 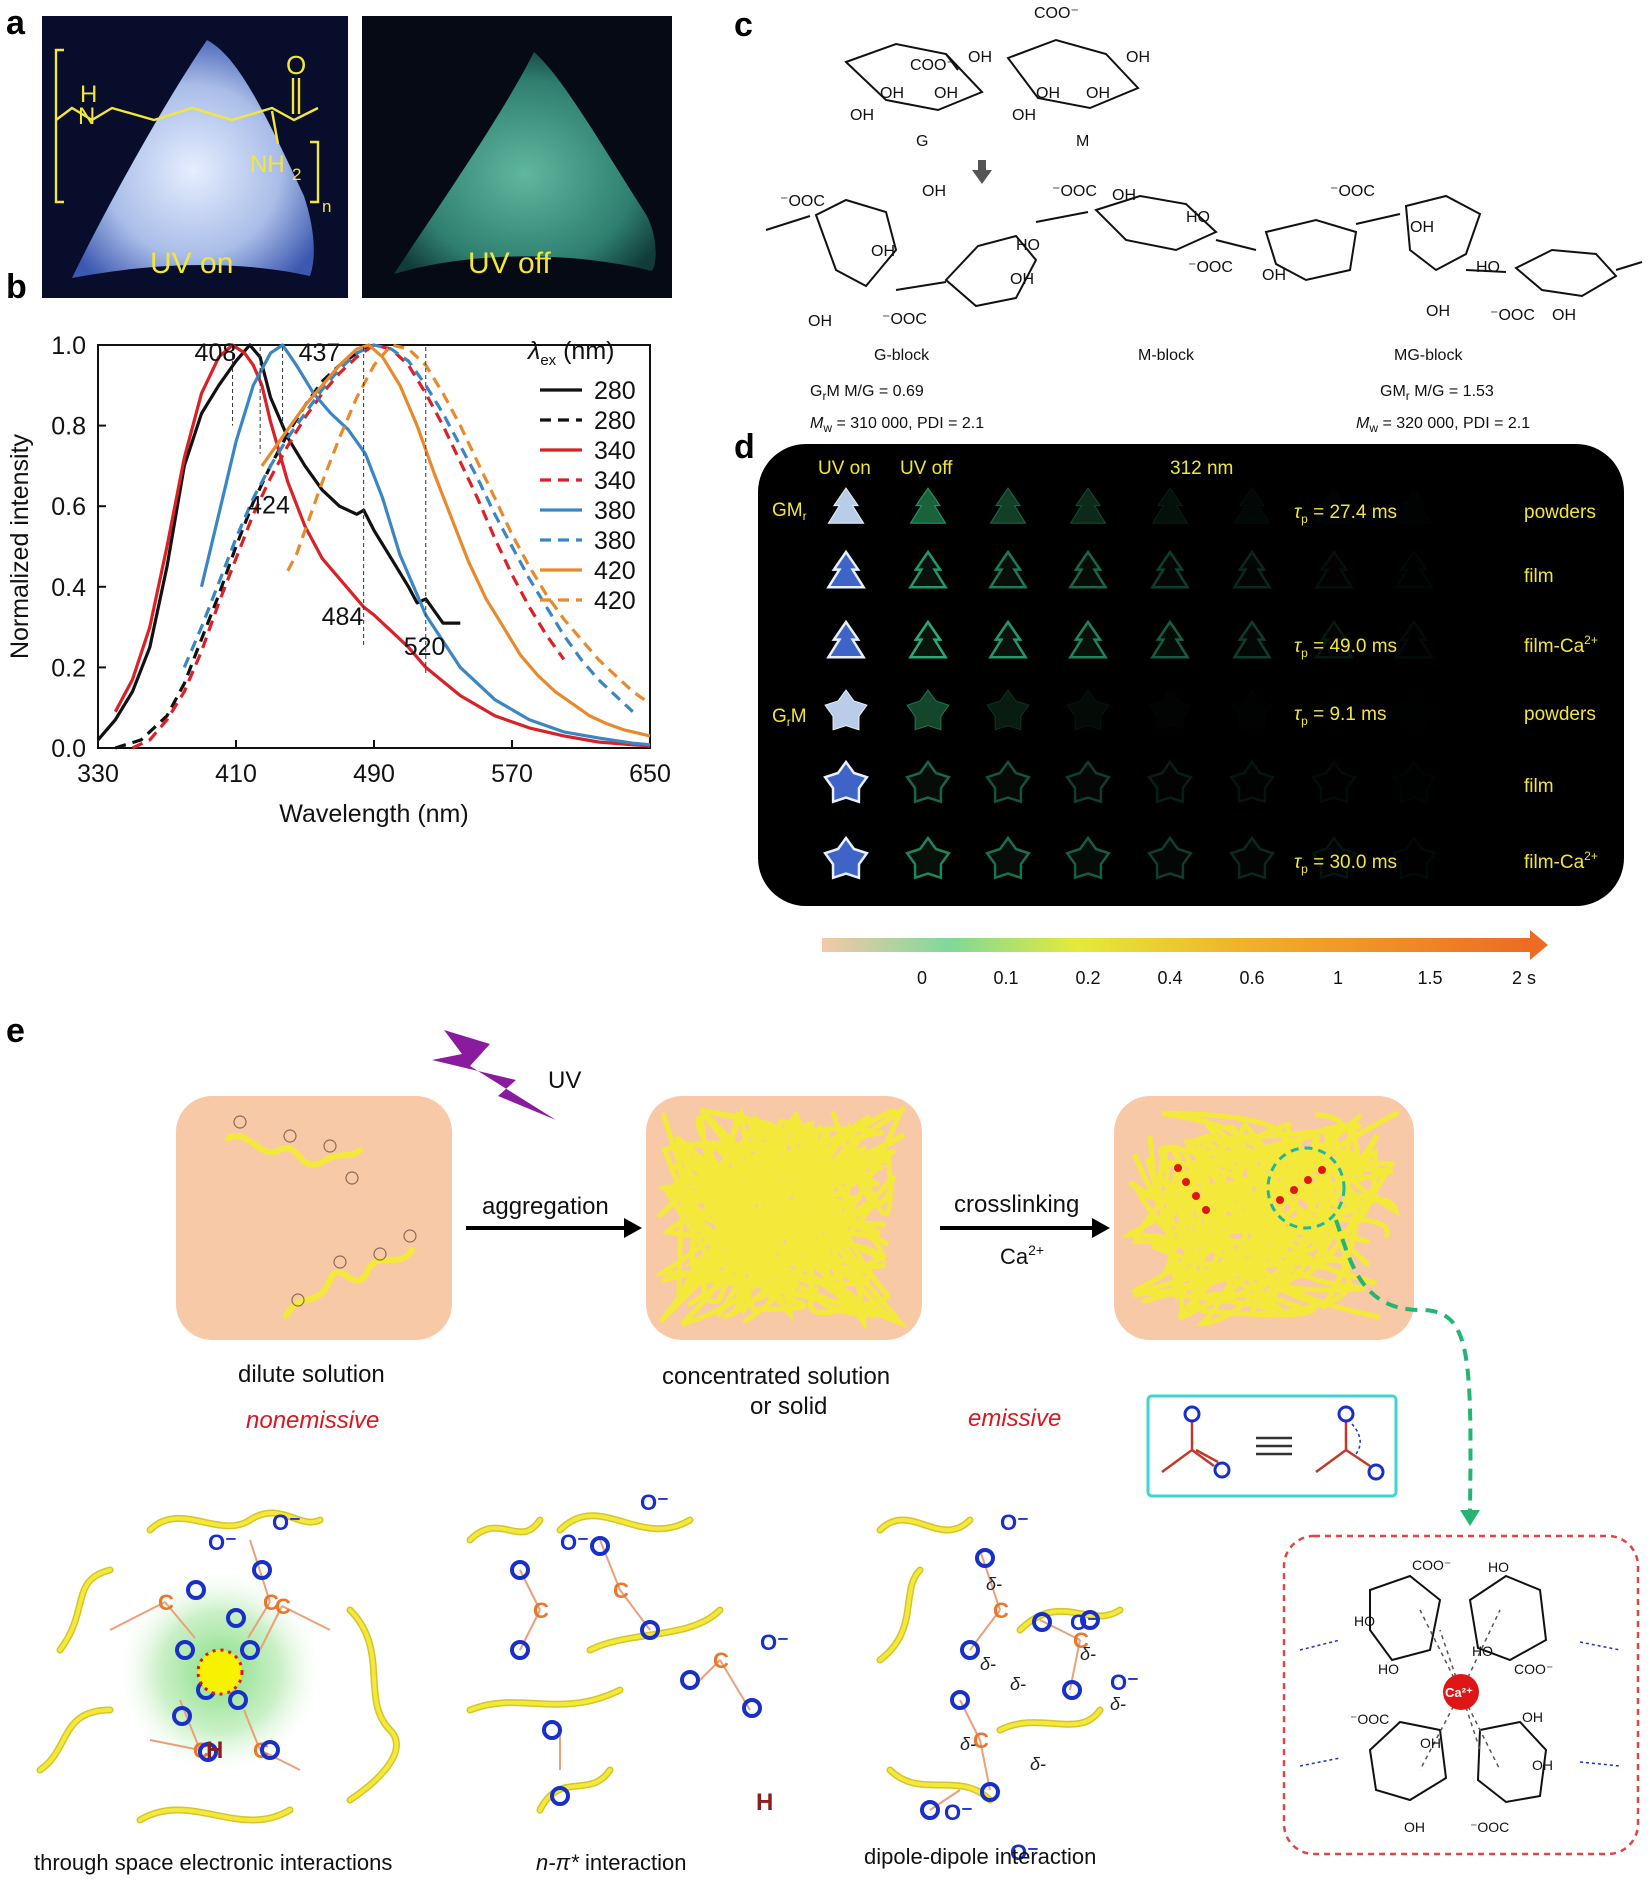 I want to click on carboxylate-right, so click(x=1343, y=1448).